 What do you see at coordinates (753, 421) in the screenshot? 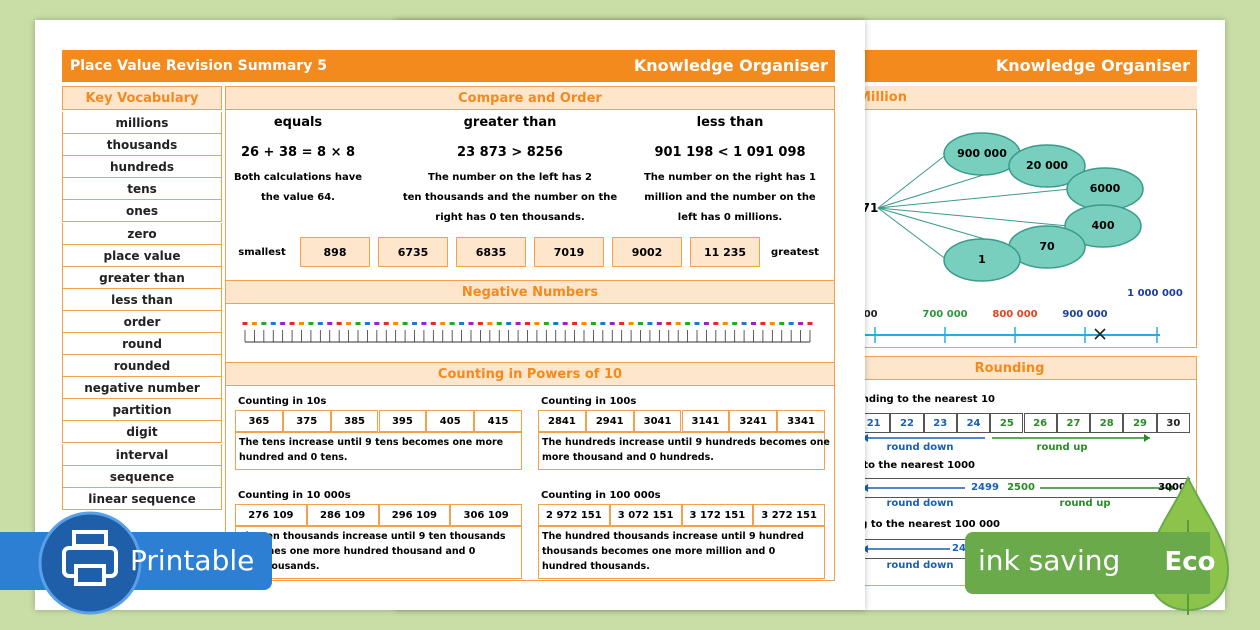
I see `count-cell: 3241` at bounding box center [753, 421].